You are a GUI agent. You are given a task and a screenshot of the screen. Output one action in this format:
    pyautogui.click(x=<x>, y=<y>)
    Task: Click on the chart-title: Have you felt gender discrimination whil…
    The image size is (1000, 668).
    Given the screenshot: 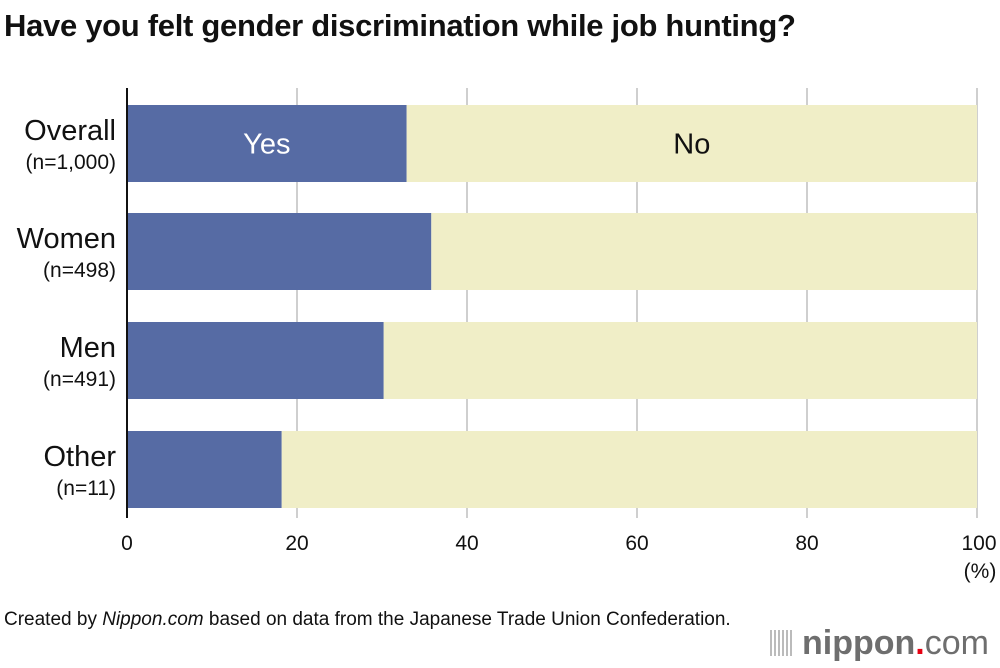 What is the action you would take?
    pyautogui.click(x=400, y=25)
    